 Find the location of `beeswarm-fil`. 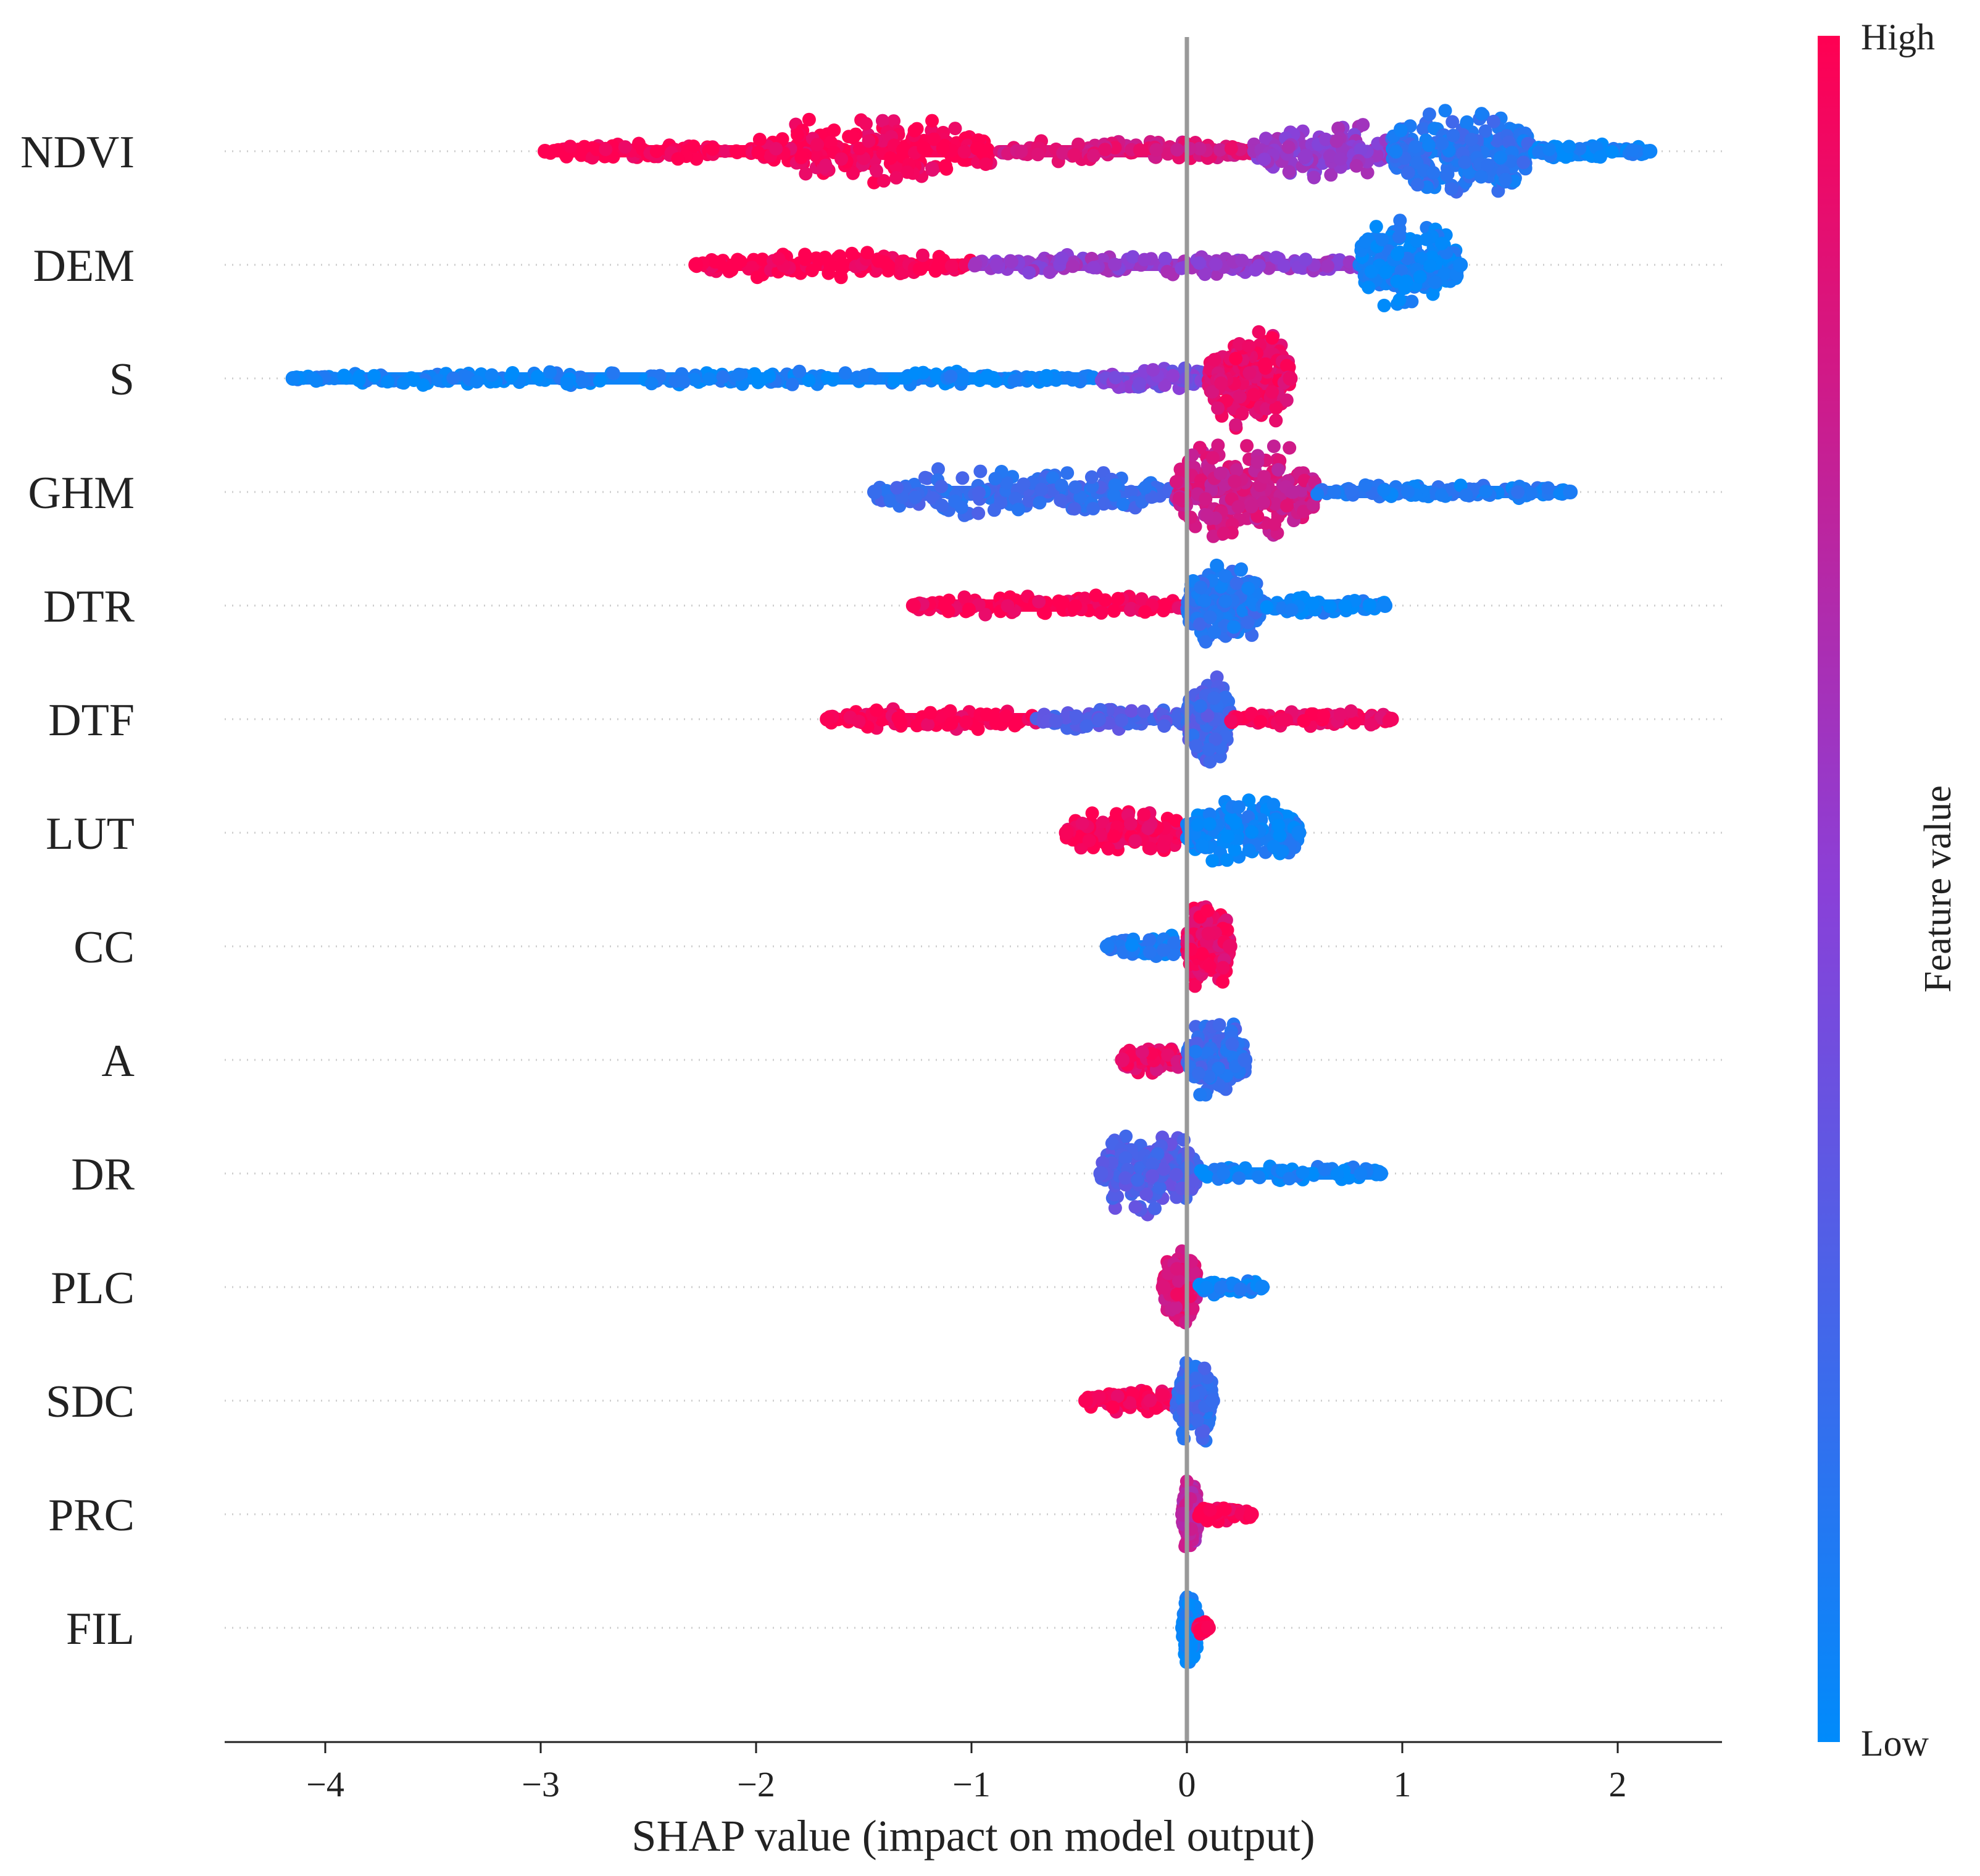

beeswarm-fil is located at coordinates (1195, 1629).